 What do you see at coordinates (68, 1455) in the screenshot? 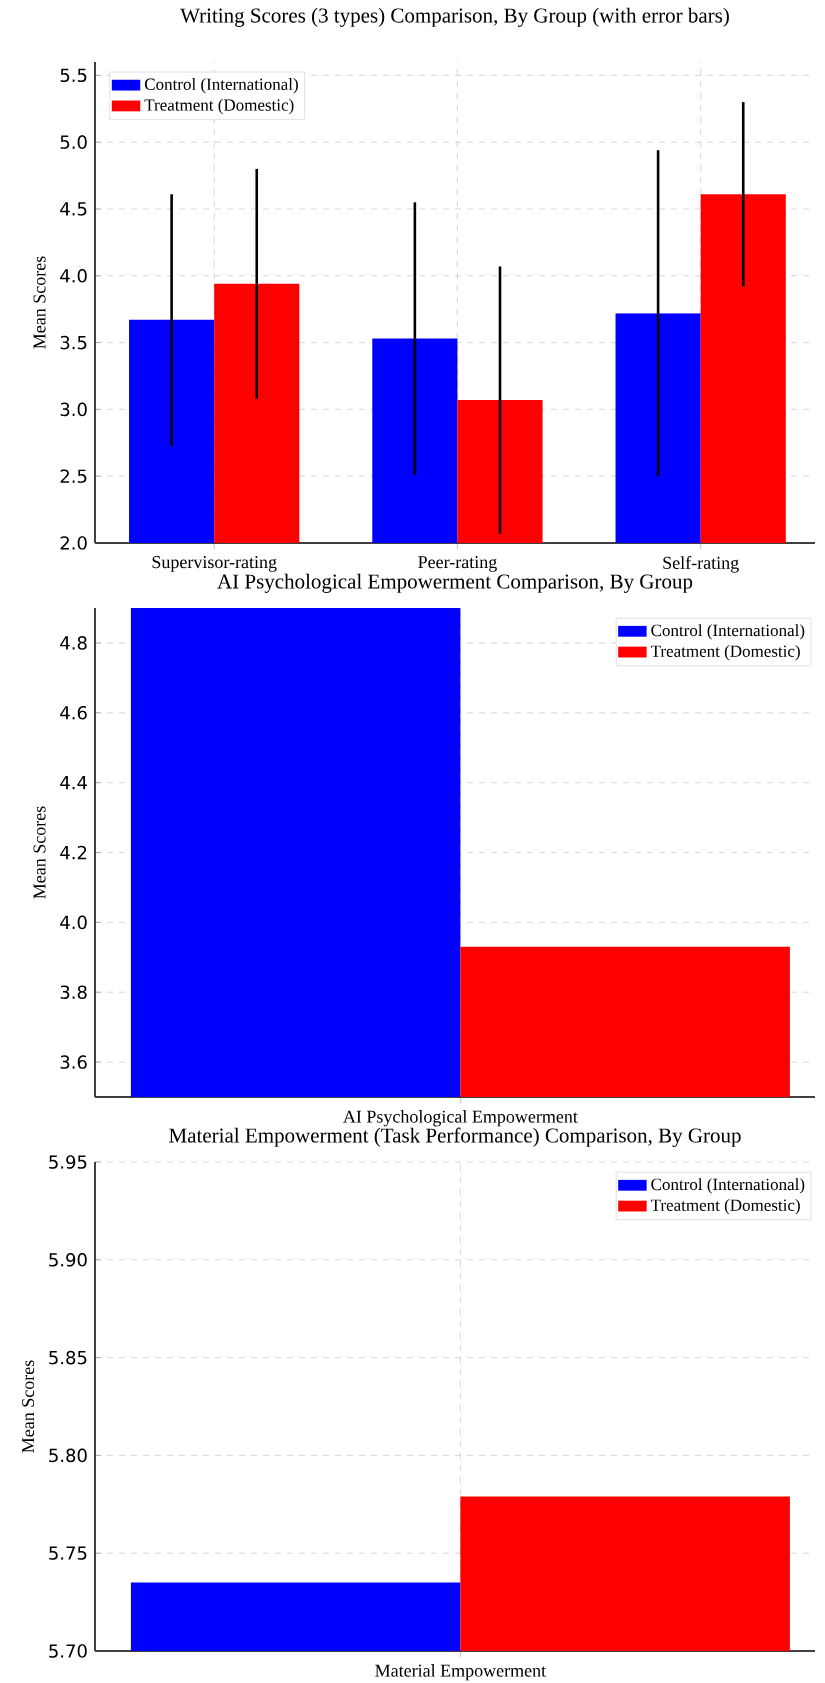
I see `y-tick-label: 5.80` at bounding box center [68, 1455].